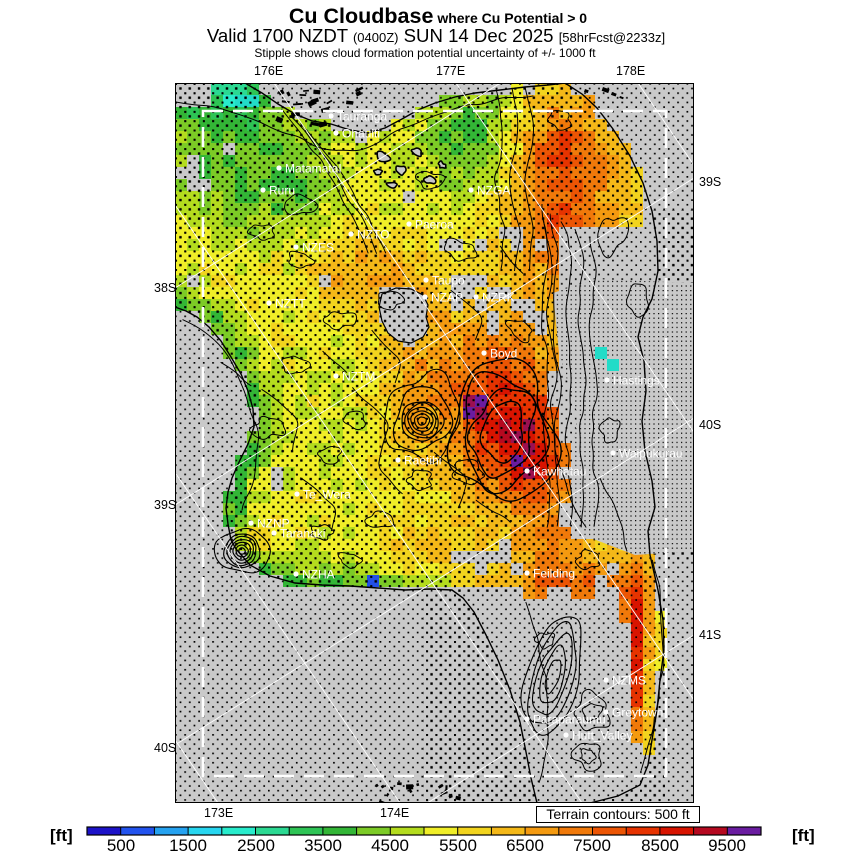 The height and width of the screenshot is (860, 850). Describe the element at coordinates (554, 574) in the screenshot. I see `svg-text: Feilding` at that location.